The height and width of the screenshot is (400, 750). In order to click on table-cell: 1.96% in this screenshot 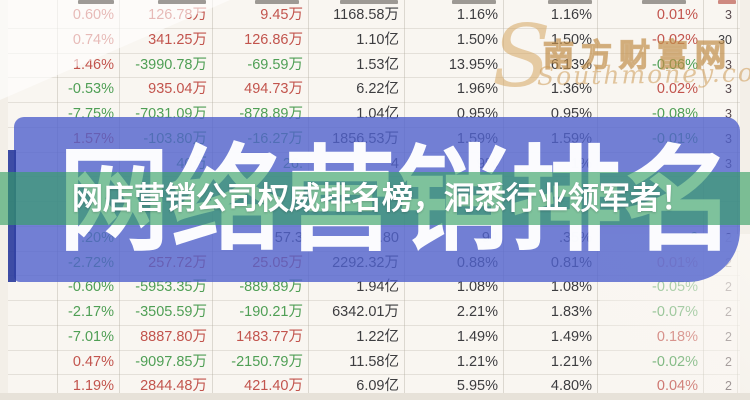, I will do `click(477, 89)`.